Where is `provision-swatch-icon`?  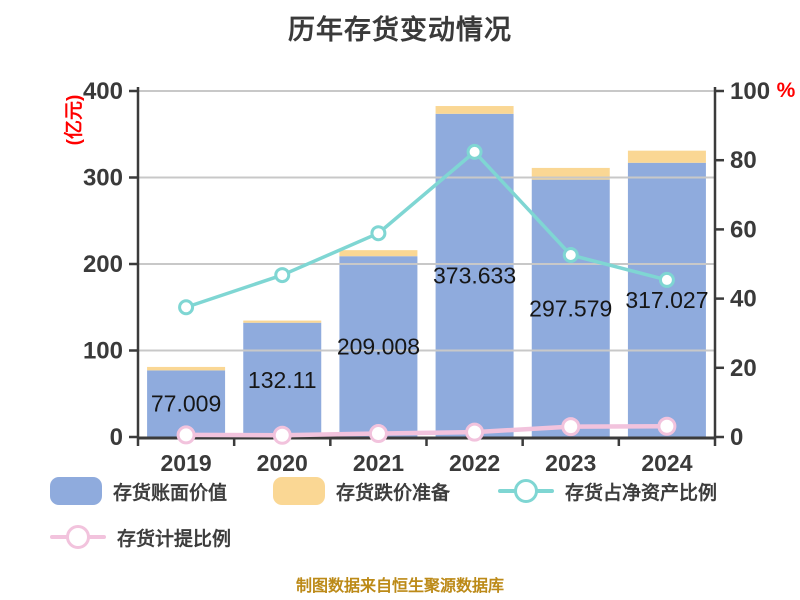
provision-swatch-icon is located at coordinates (299, 491).